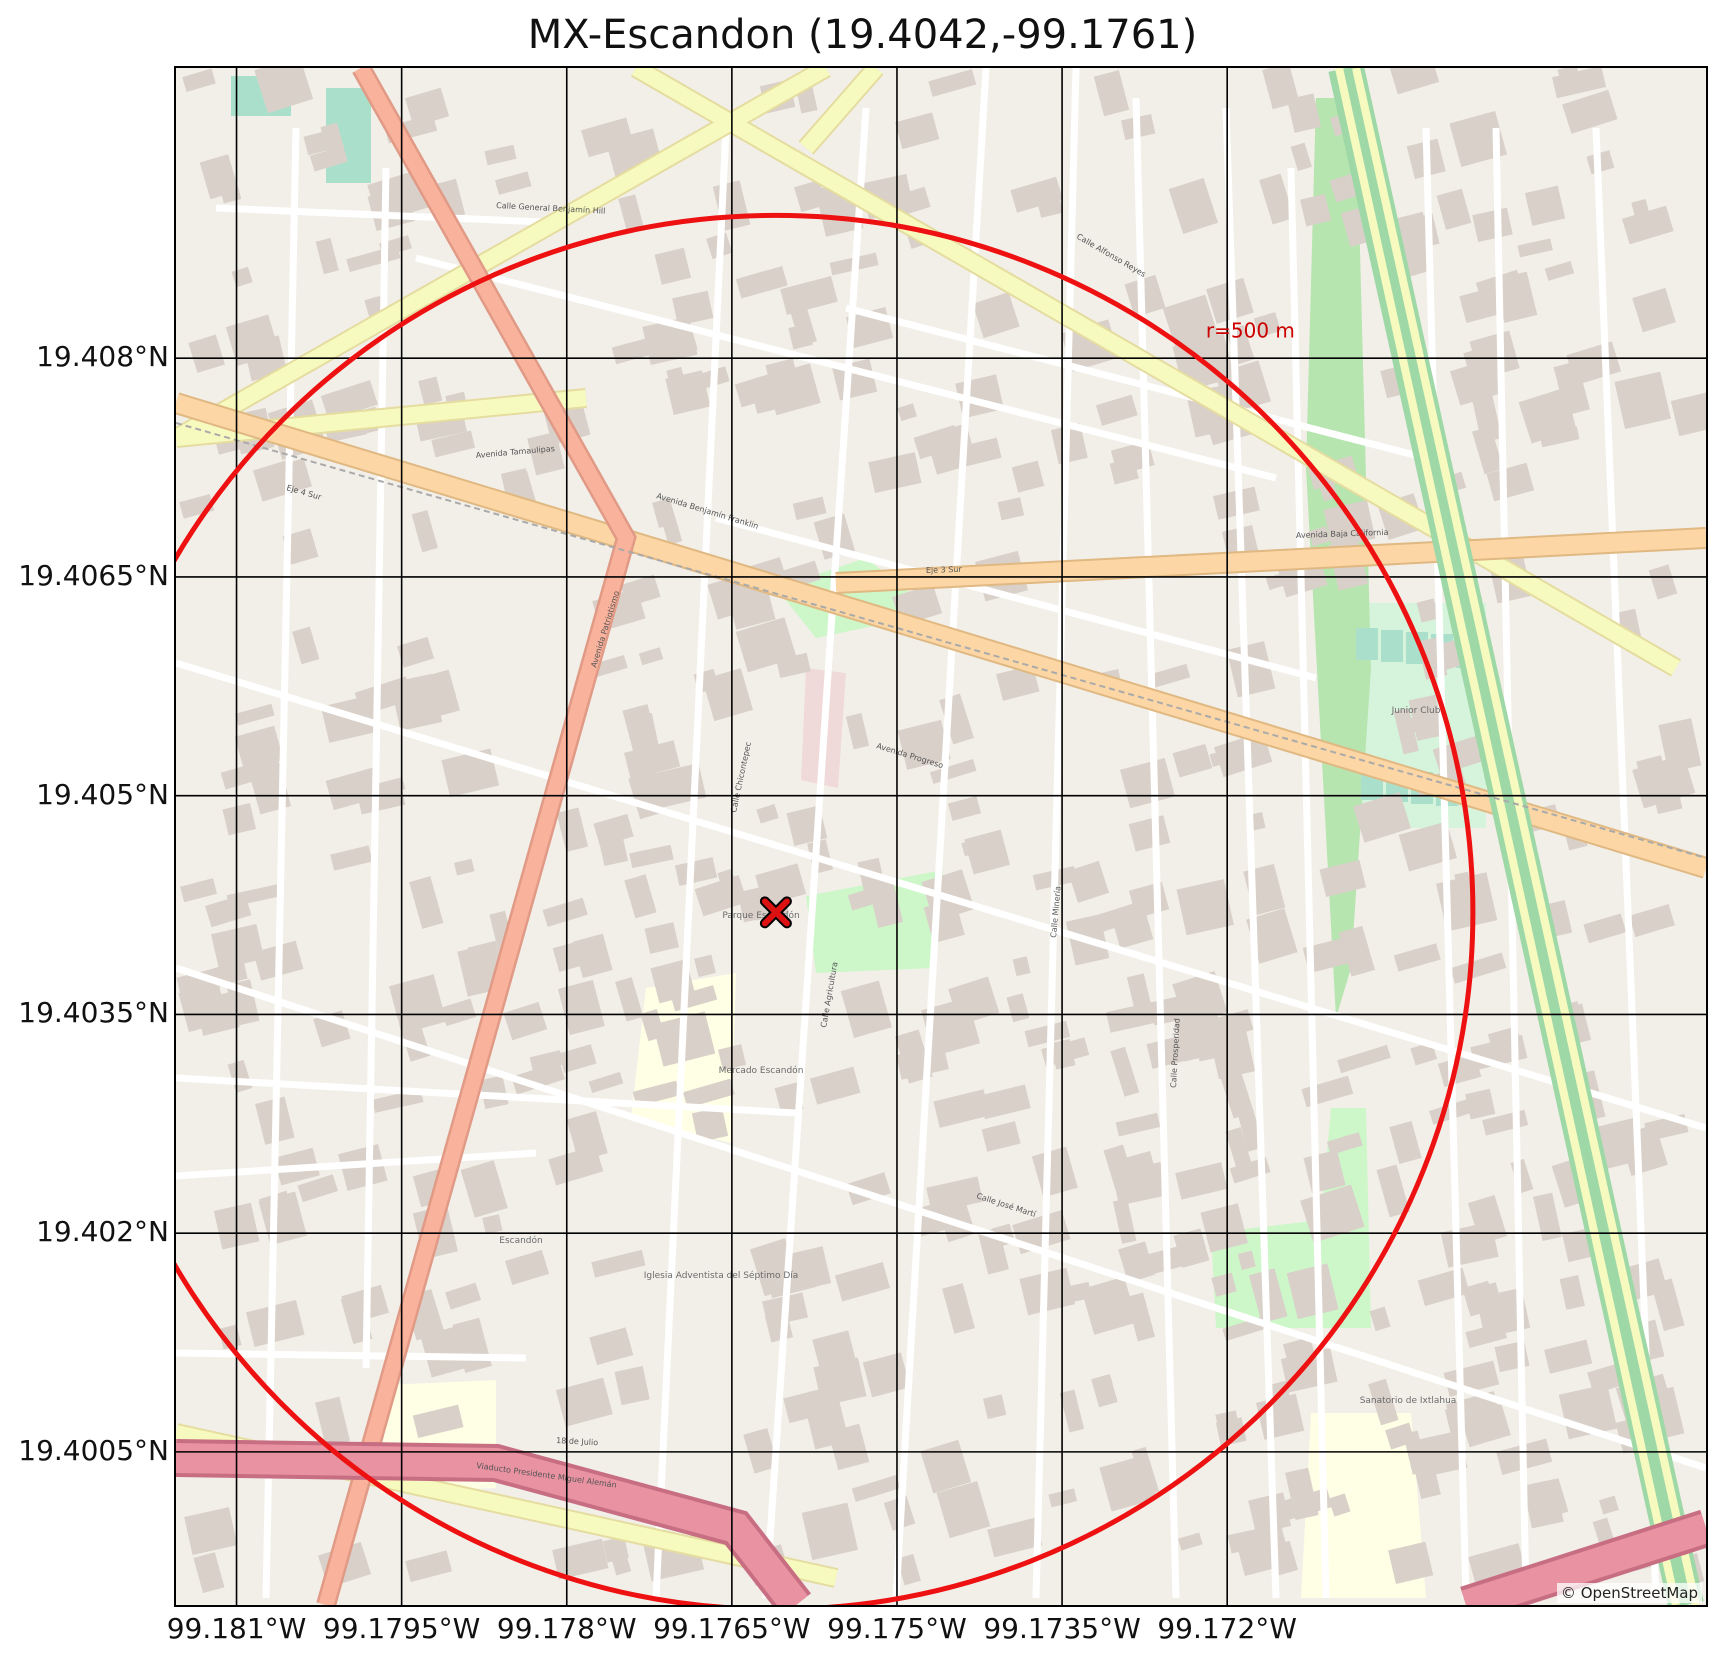 The width and height of the screenshot is (1725, 1660). I want to click on lon-tick-label: 99.175°W, so click(897, 1628).